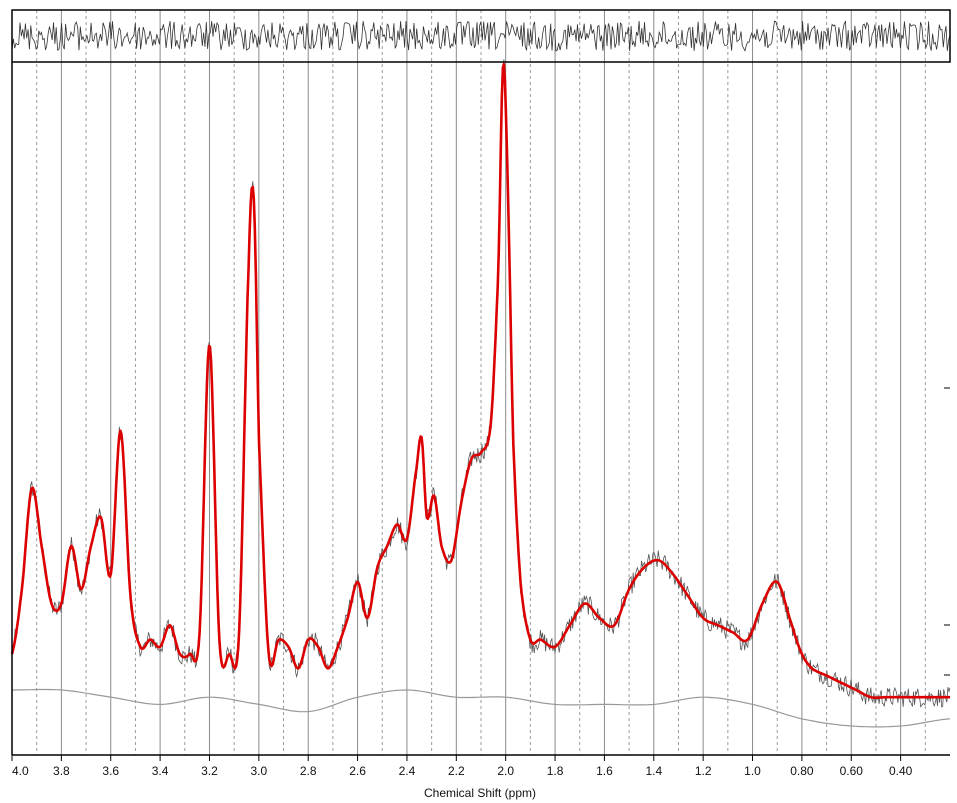  Describe the element at coordinates (555, 771) in the screenshot. I see `x-tick-label: 1.8` at that location.